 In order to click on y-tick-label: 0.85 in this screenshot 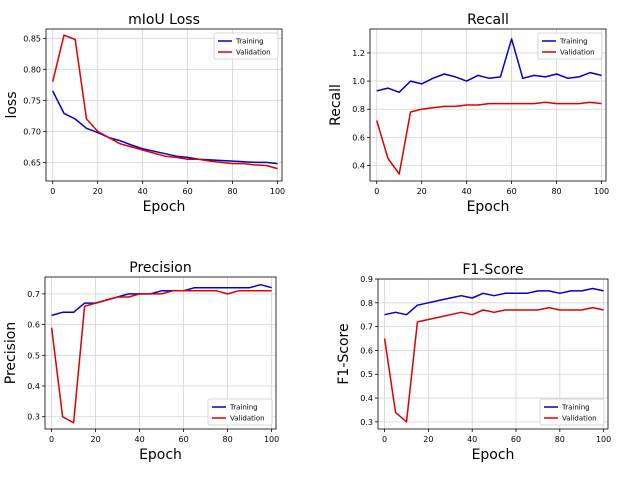, I will do `click(32, 38)`.